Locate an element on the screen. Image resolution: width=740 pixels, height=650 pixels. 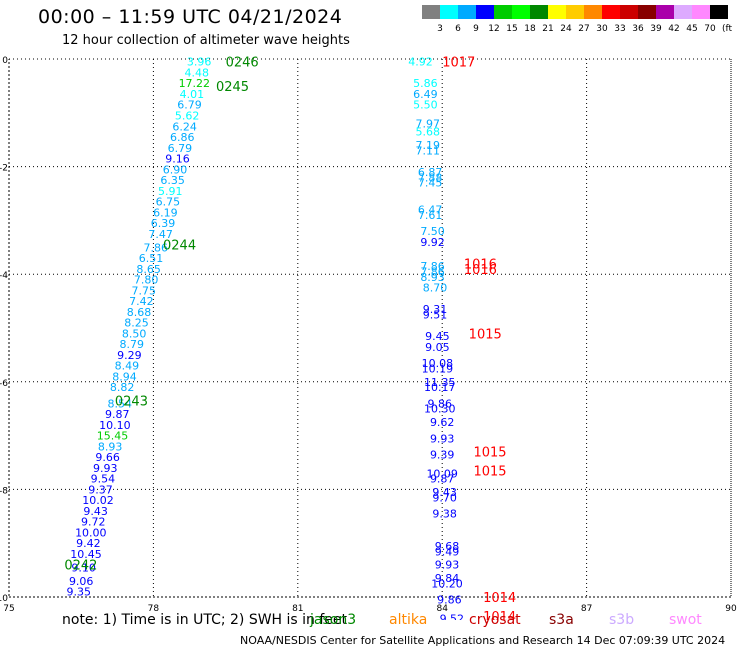
colorbar-label: 42 is located at coordinates (673, 29).